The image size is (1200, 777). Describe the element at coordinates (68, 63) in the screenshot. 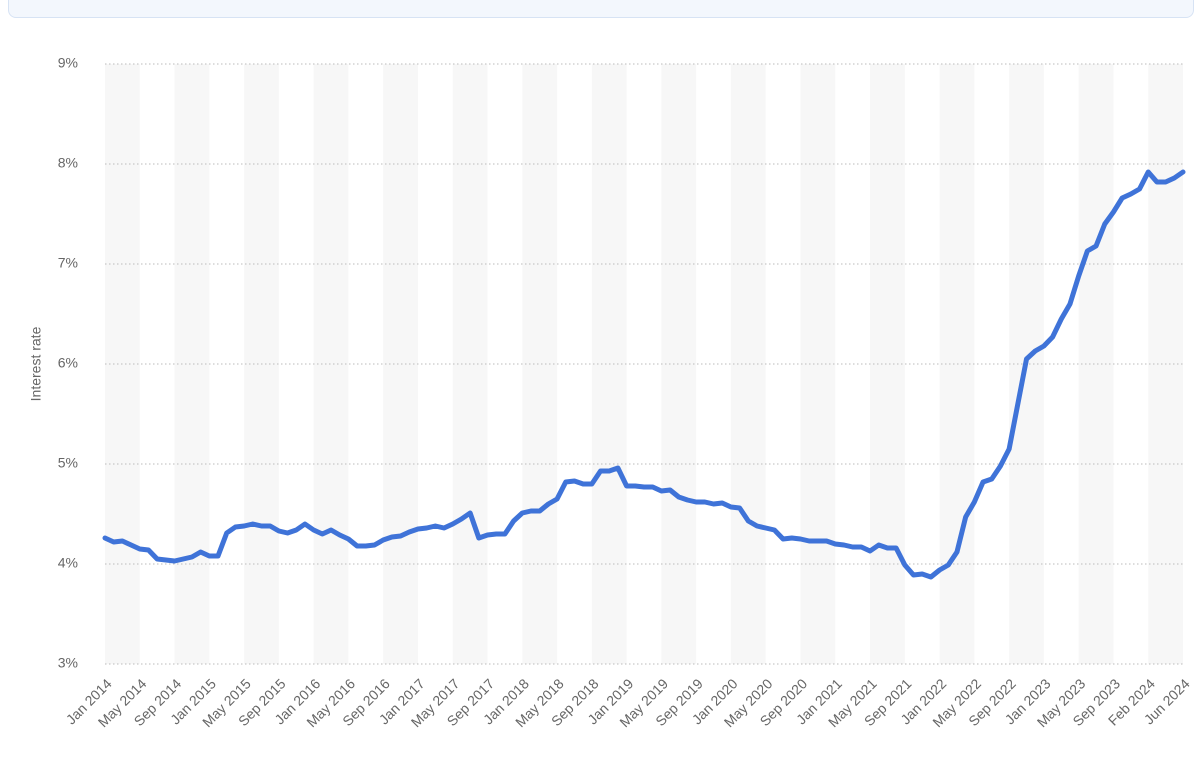

I see `y-tick-label: 9%` at that location.